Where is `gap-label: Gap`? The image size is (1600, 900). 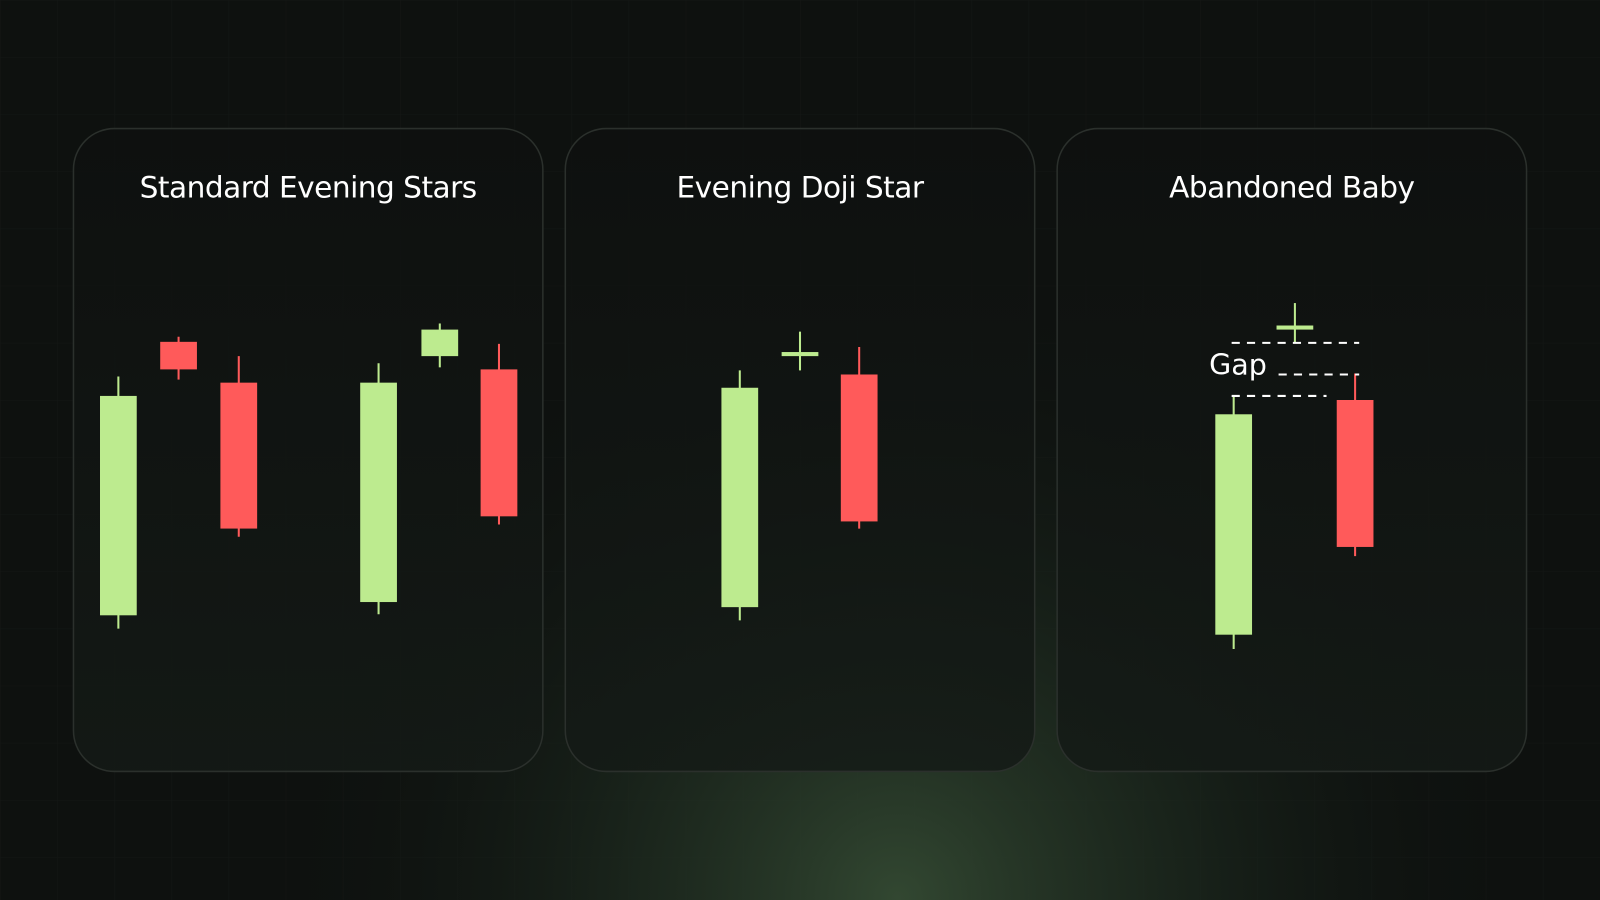 gap-label: Gap is located at coordinates (1238, 364).